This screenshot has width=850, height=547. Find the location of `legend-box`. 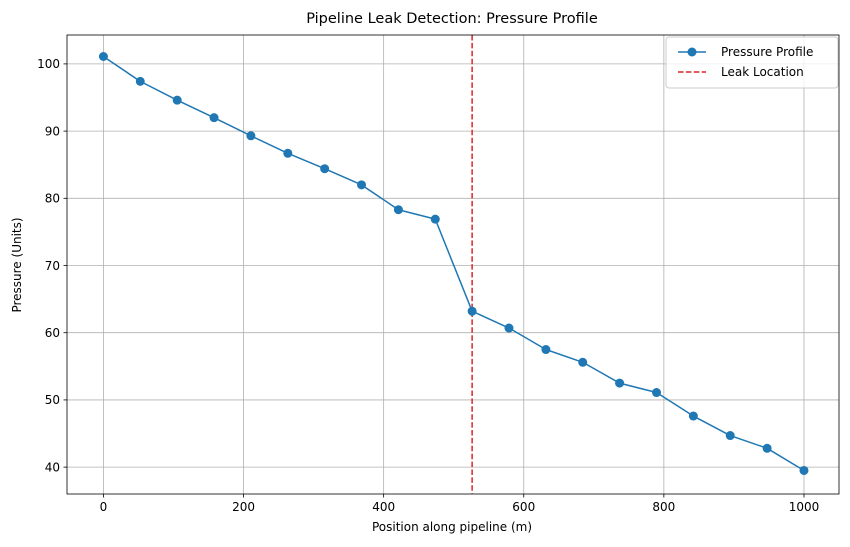

legend-box is located at coordinates (752, 62).